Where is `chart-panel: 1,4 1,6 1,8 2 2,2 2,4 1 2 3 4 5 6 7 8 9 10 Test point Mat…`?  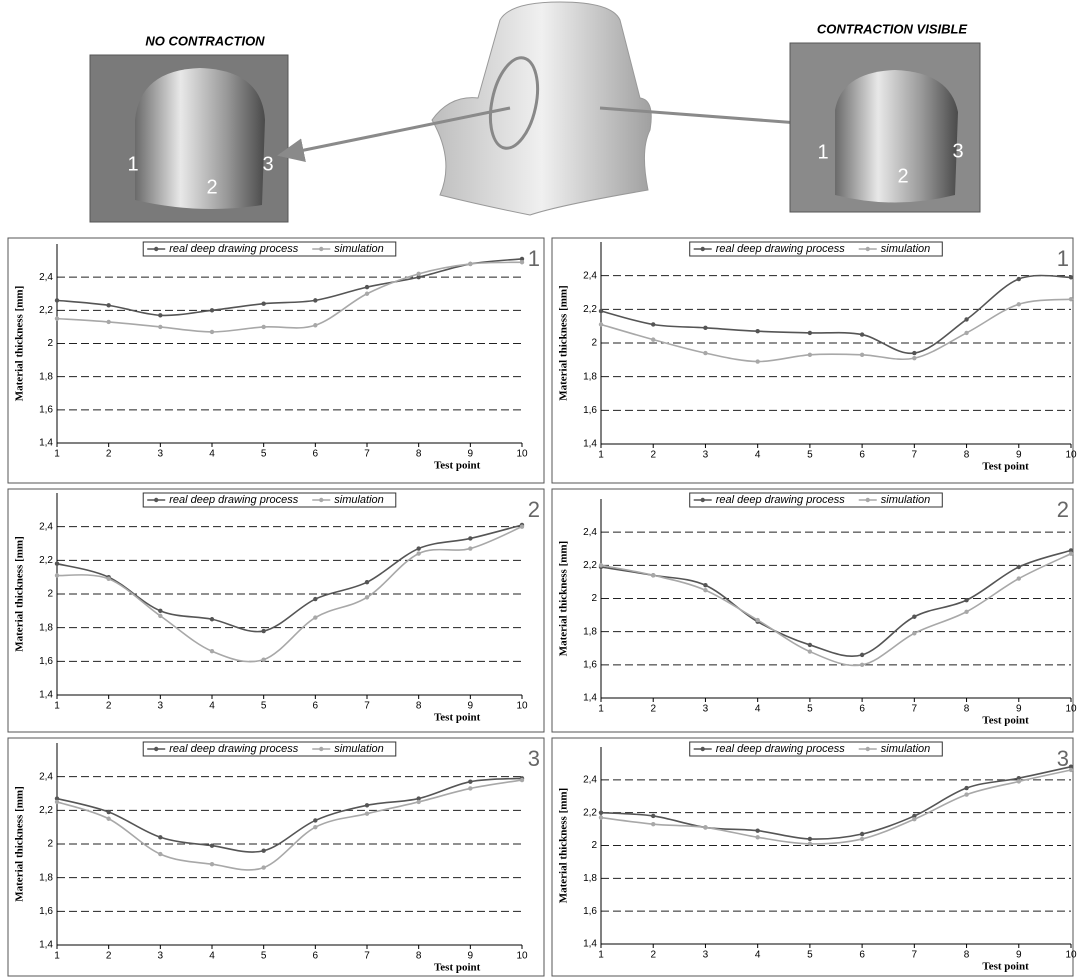
chart-panel: 1,4 1,6 1,8 2 2,2 2,4 1 2 3 4 5 6 7 8 9 10 Test point Mat… is located at coordinates (814, 610).